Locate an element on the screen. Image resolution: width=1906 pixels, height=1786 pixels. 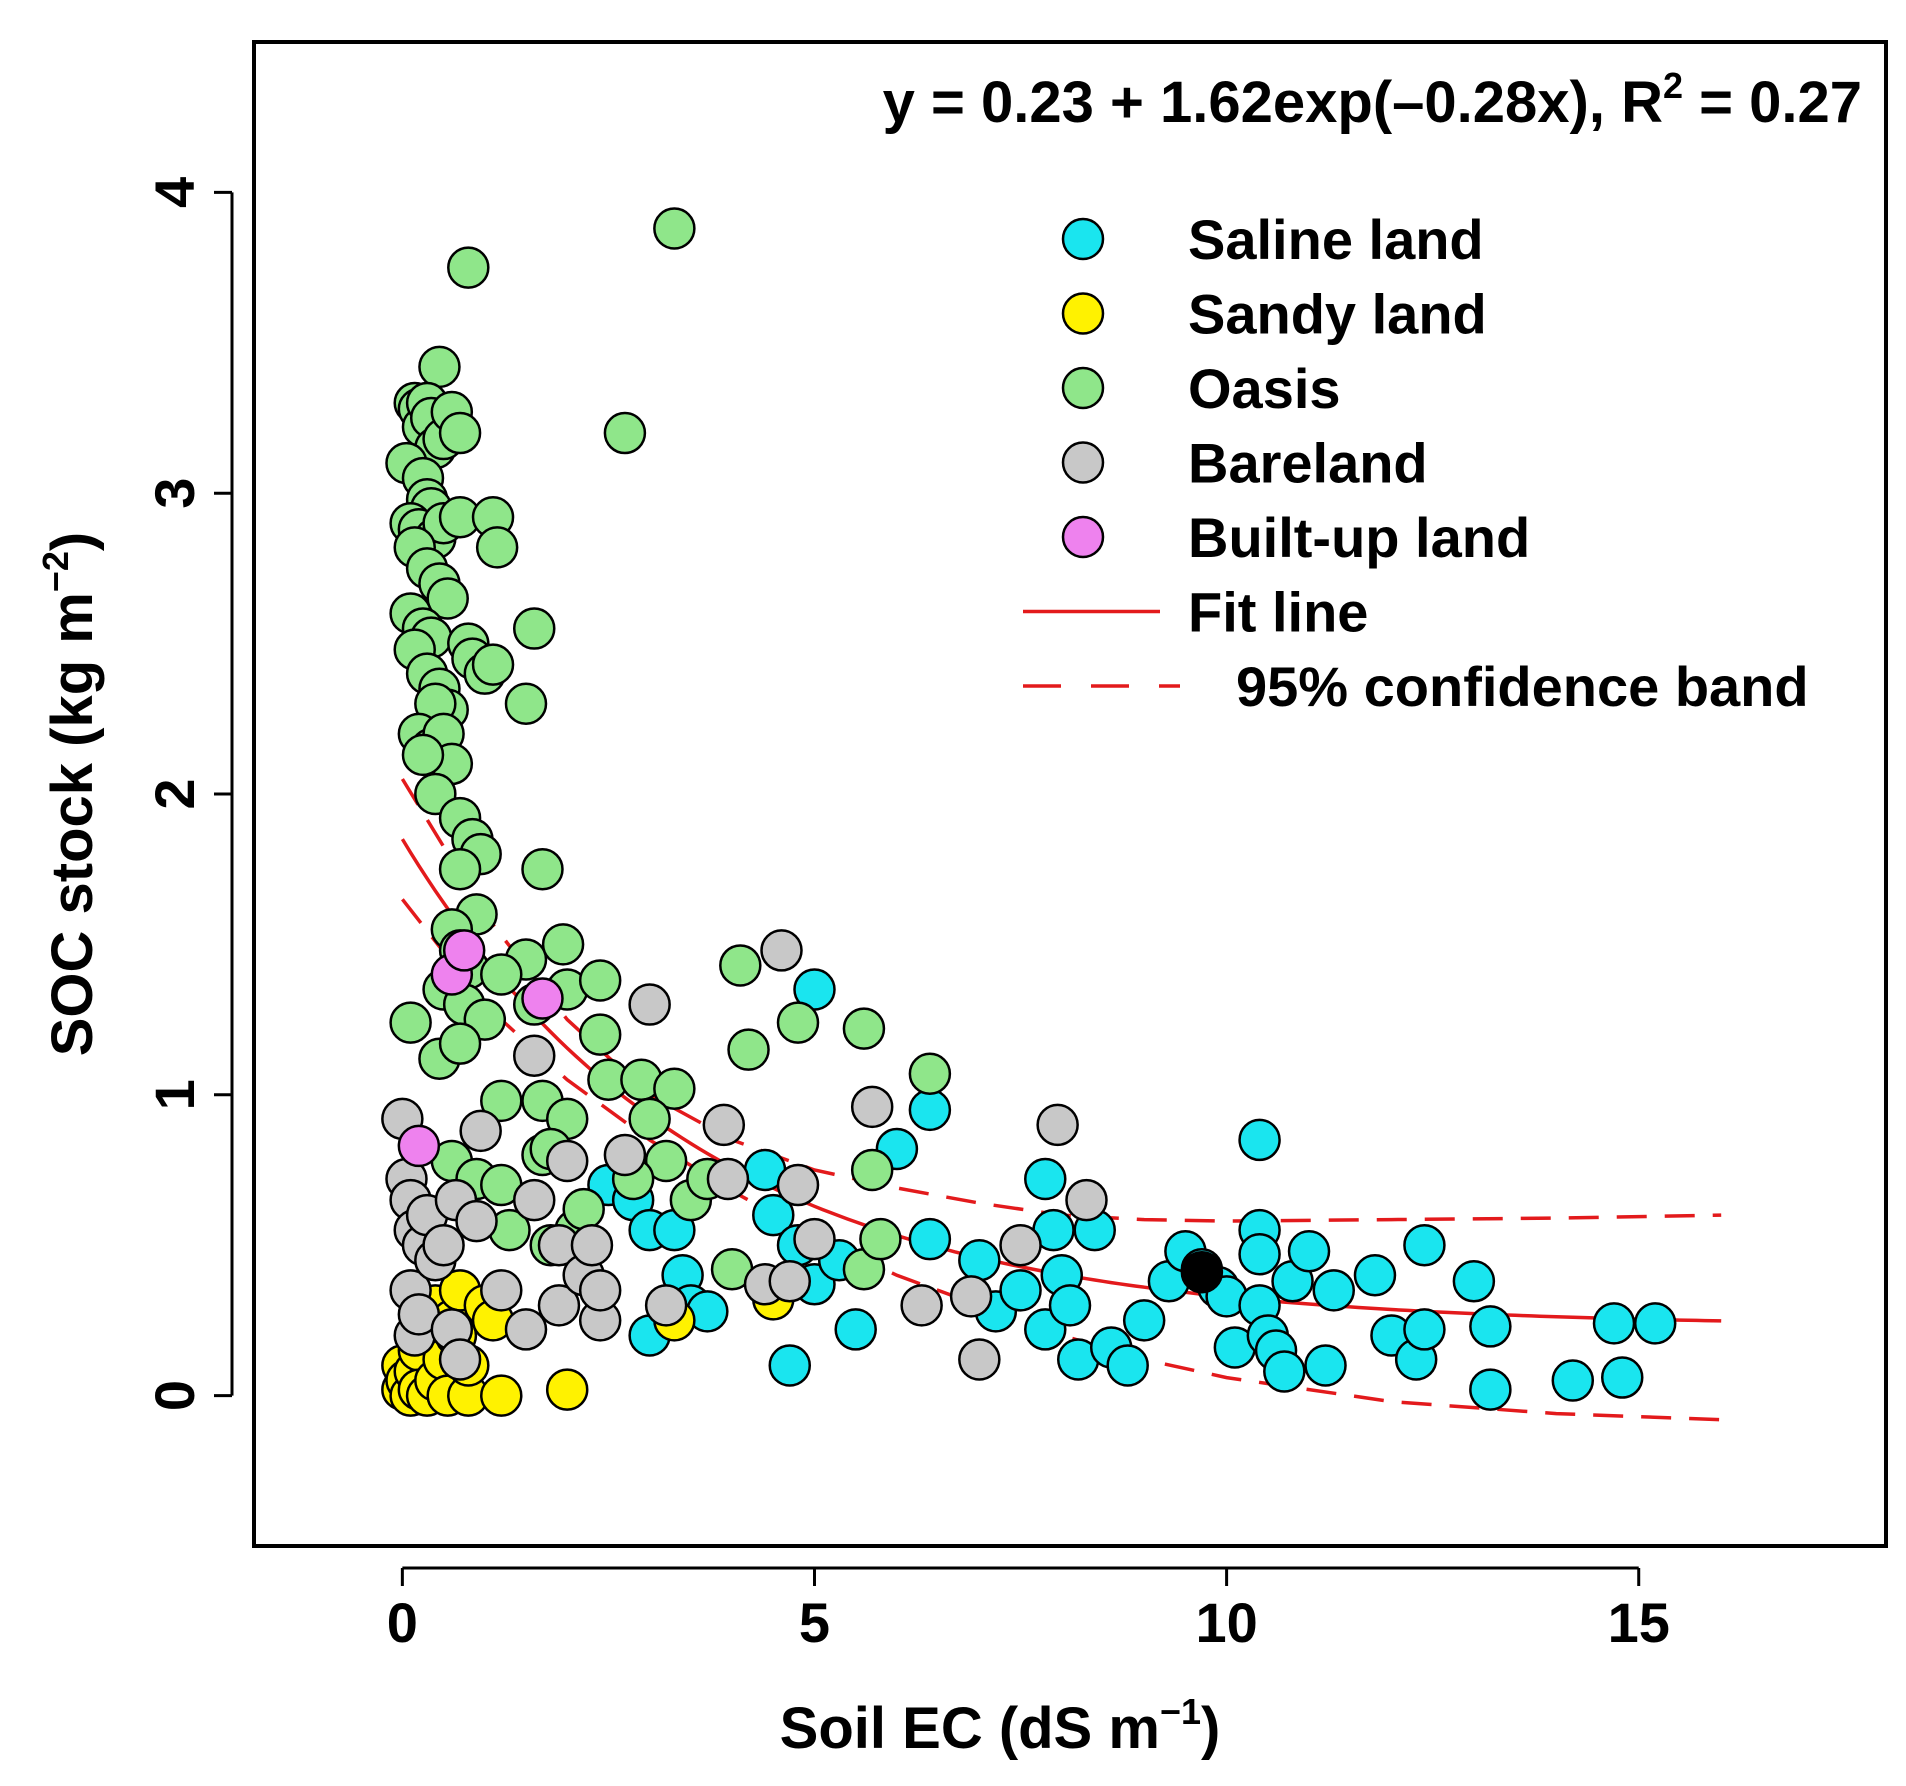
y-tick-label: 3 is located at coordinates (174, 493).